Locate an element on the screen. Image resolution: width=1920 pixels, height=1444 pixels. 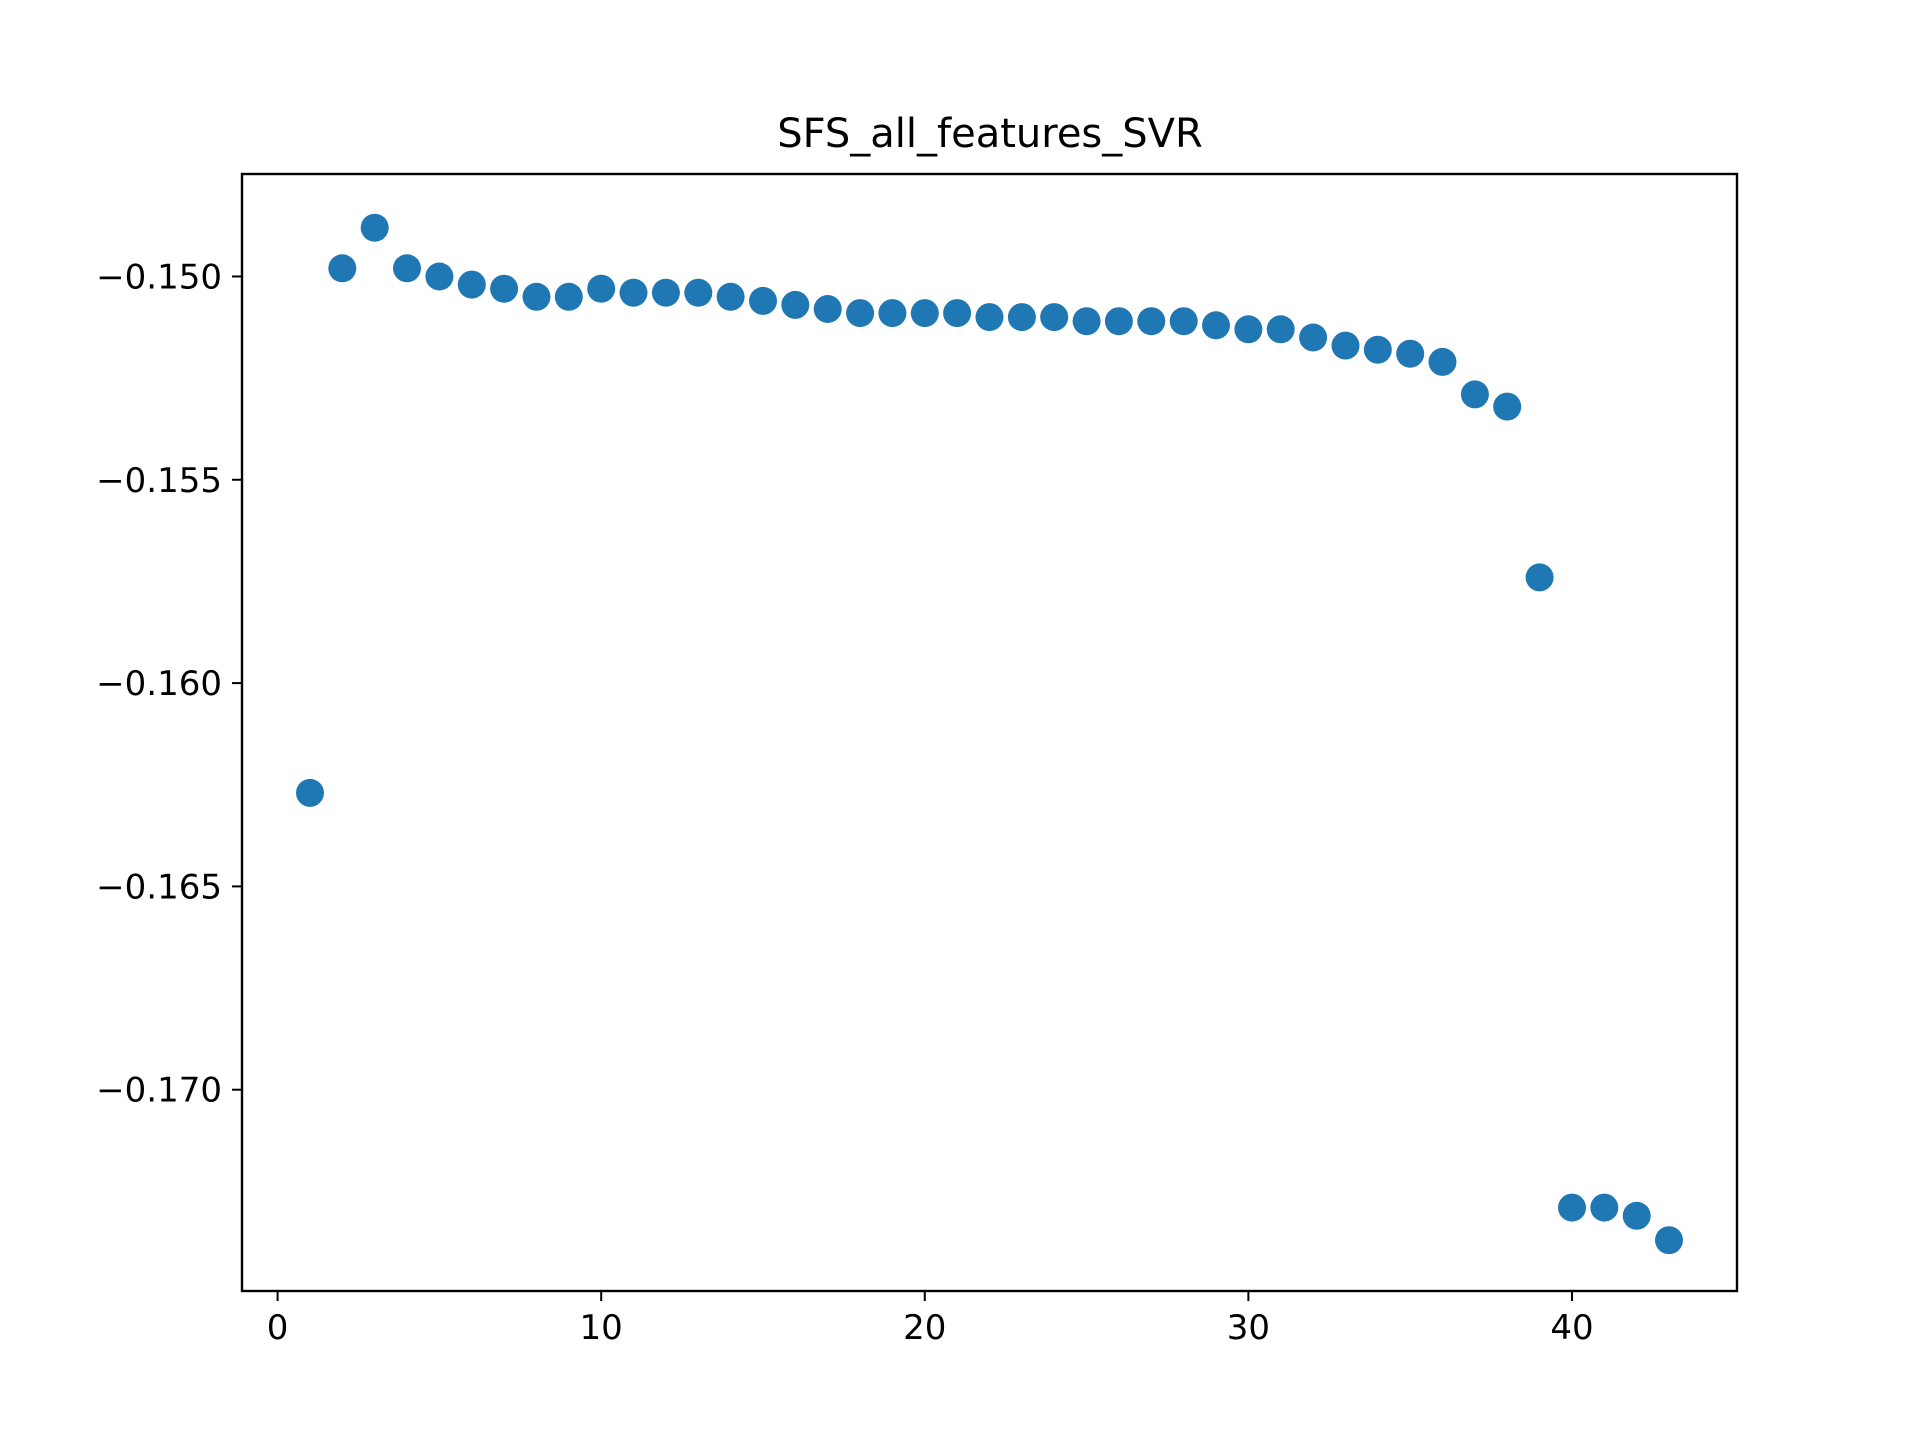
x-tick-label: 40 is located at coordinates (1571, 1328).